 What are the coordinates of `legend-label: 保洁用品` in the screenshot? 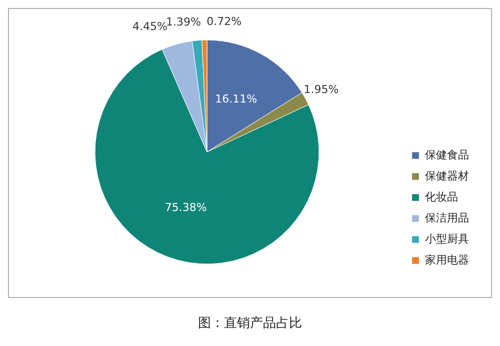 It's located at (447, 218).